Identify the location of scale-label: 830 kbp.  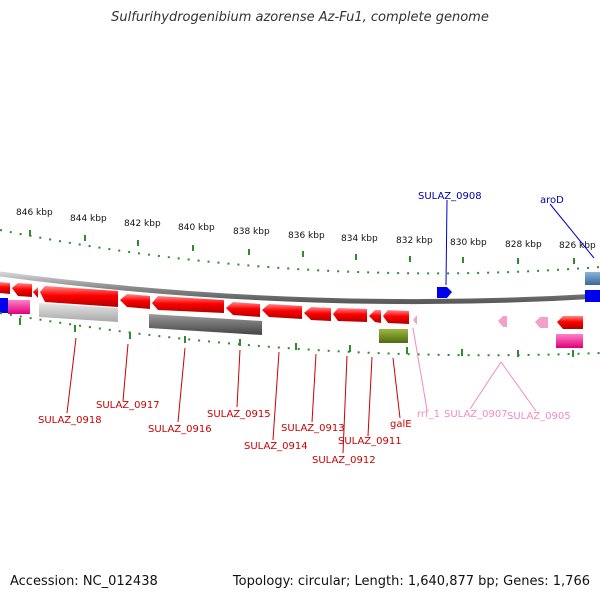
(468, 243).